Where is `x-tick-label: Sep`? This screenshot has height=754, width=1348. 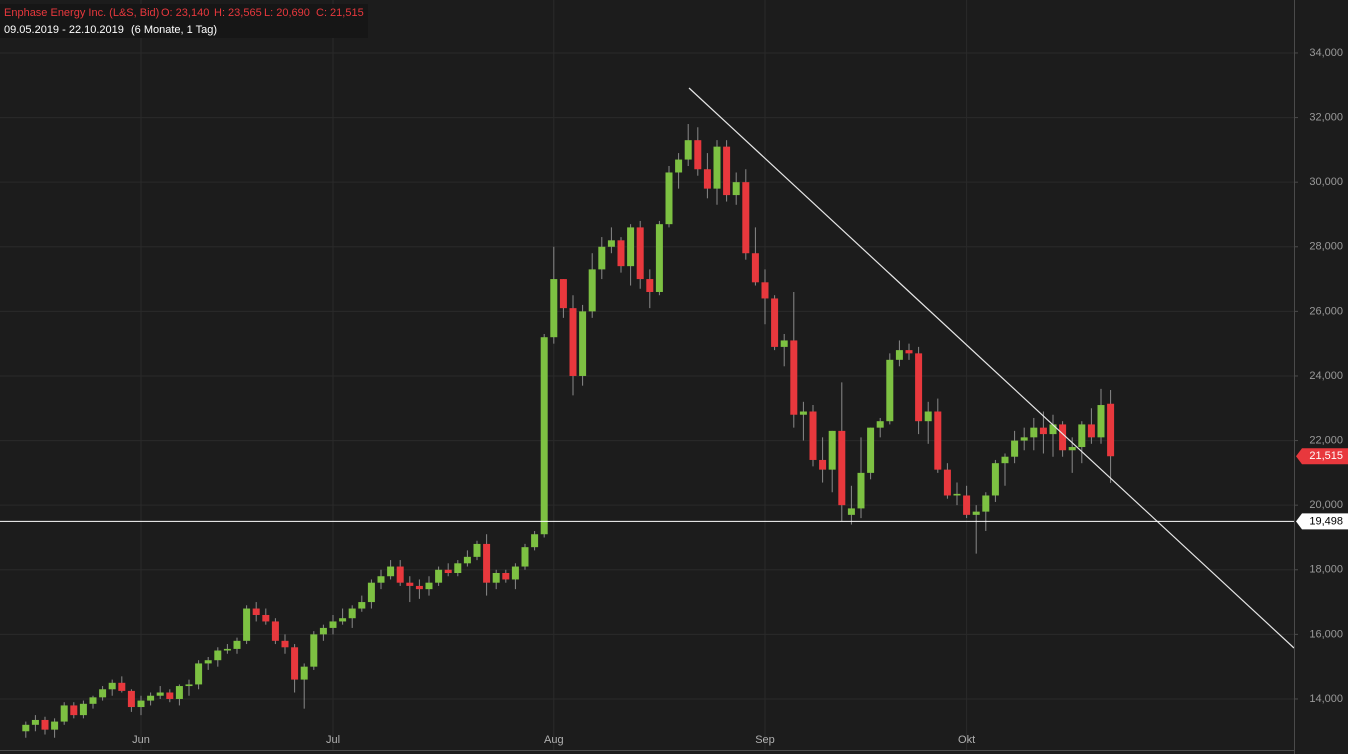 x-tick-label: Sep is located at coordinates (765, 740).